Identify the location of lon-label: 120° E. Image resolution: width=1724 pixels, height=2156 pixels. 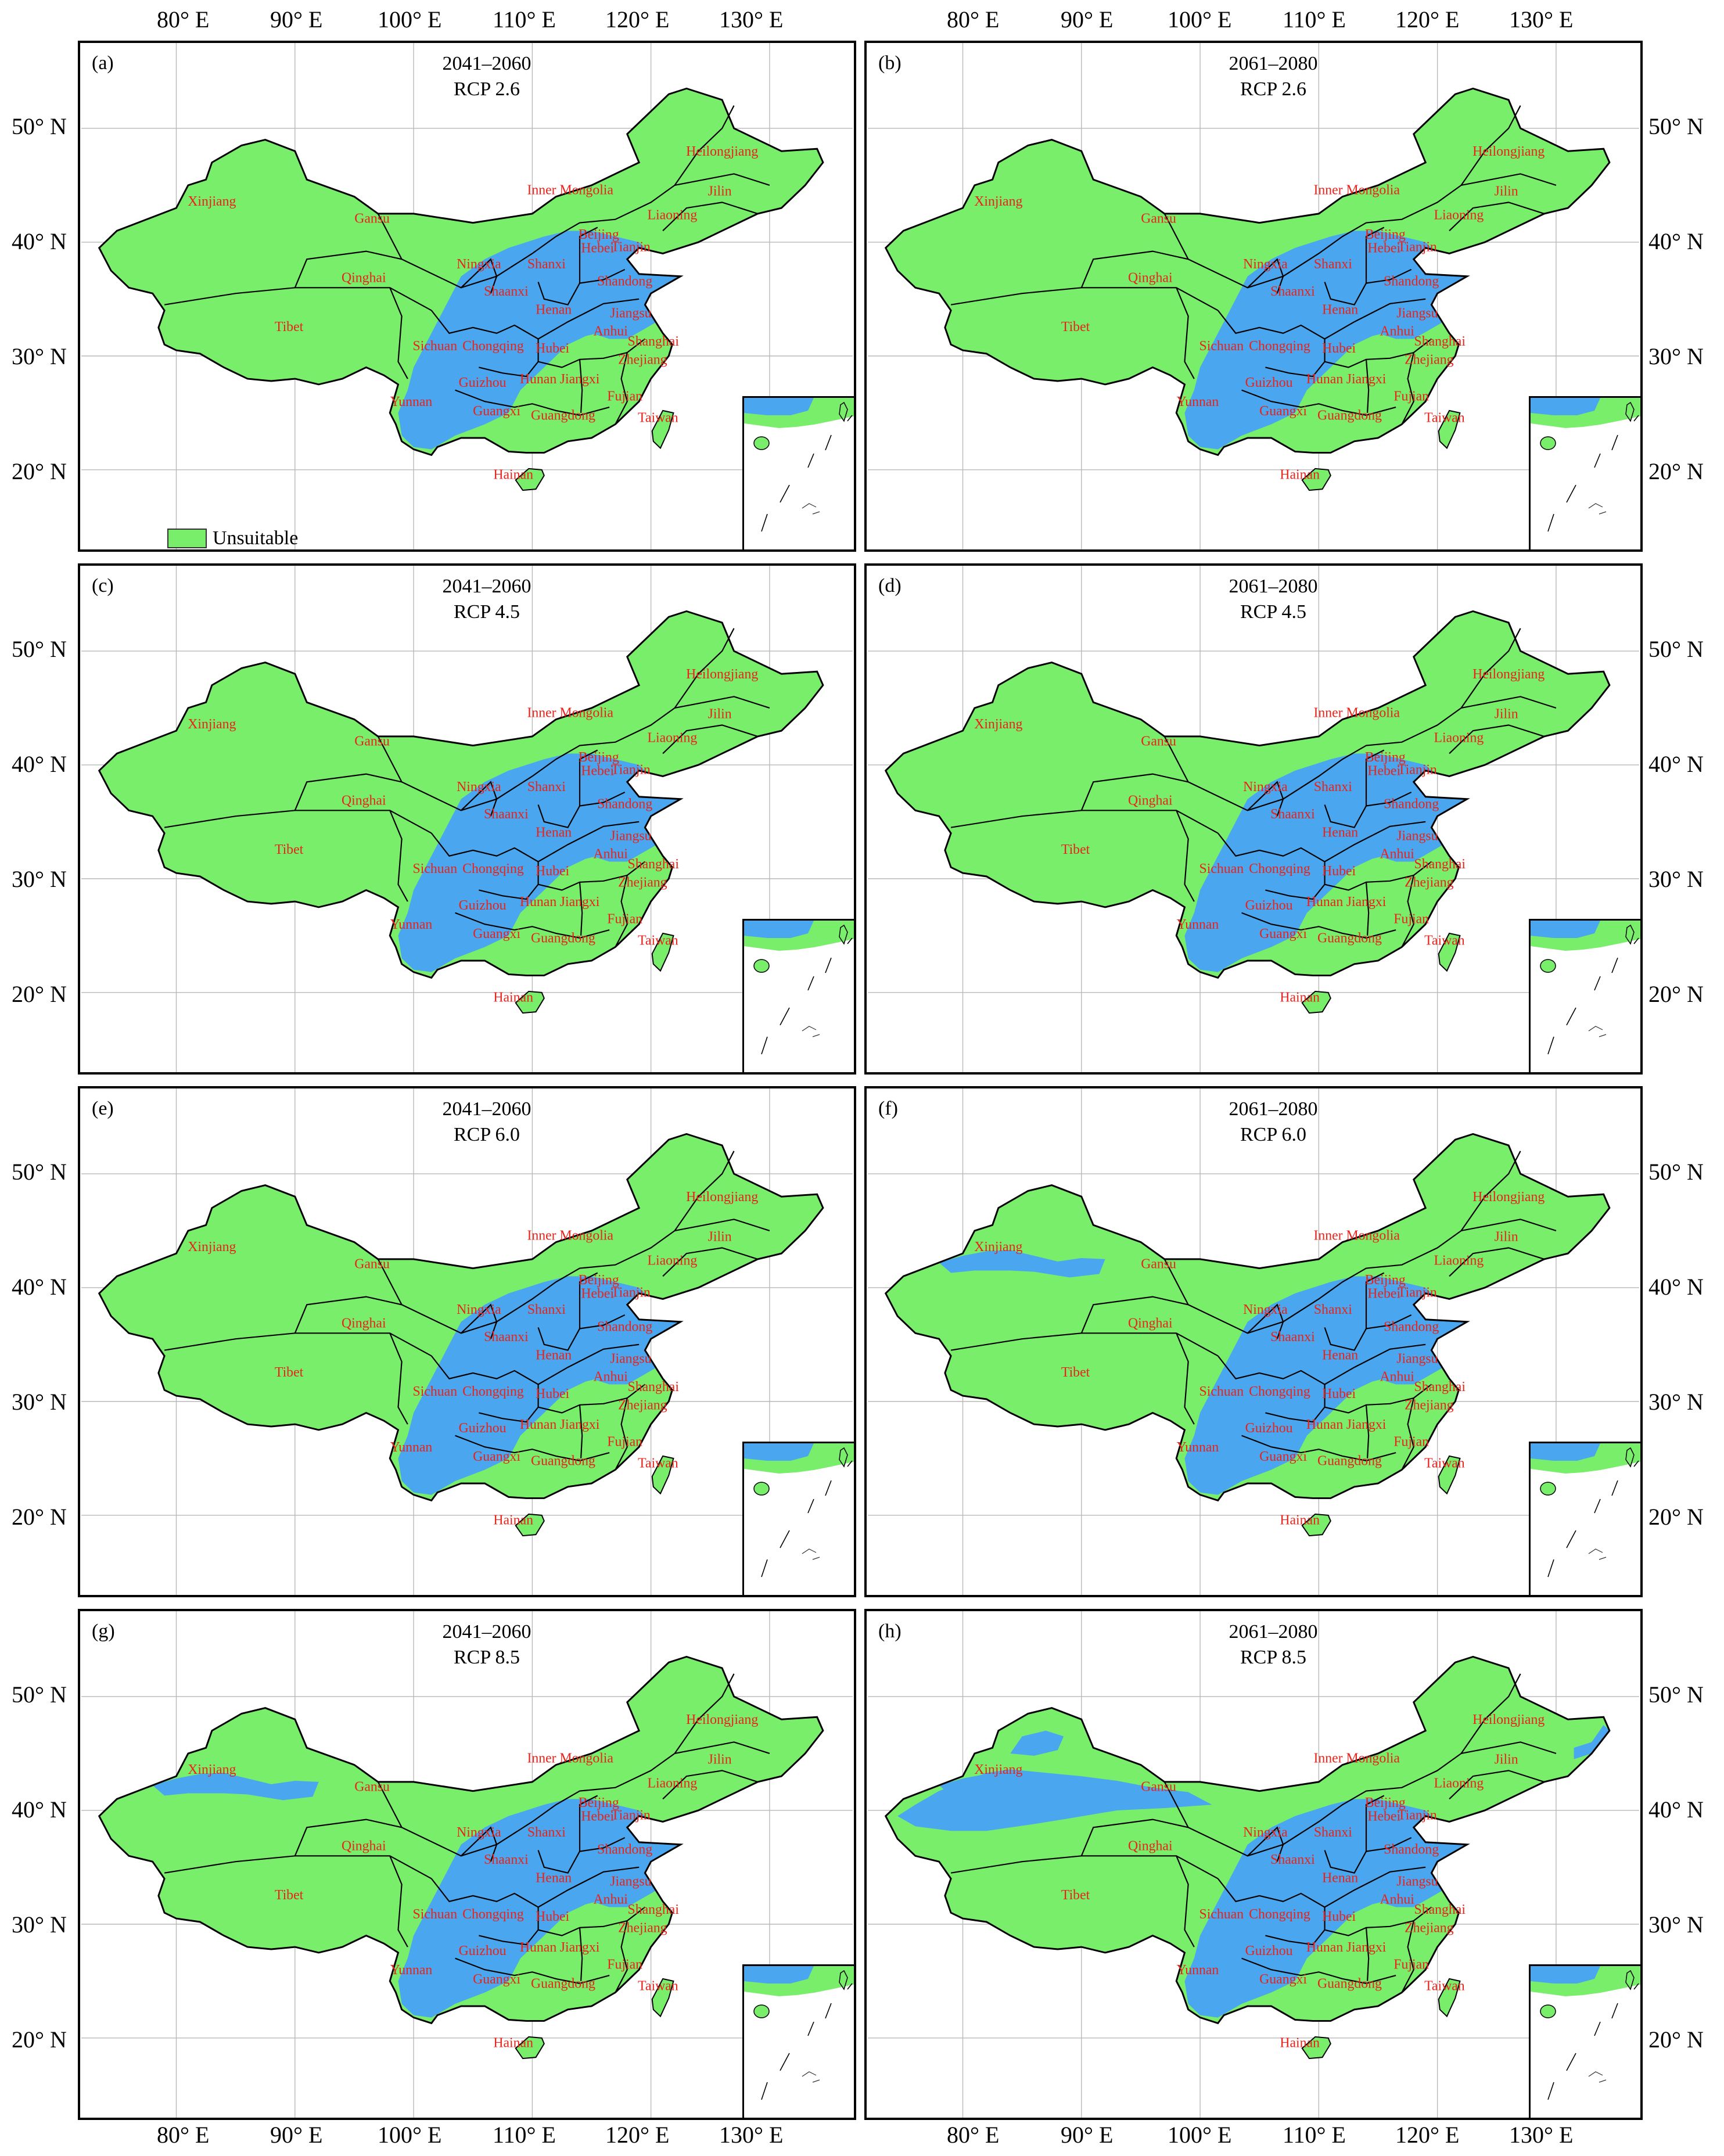
(637, 2135).